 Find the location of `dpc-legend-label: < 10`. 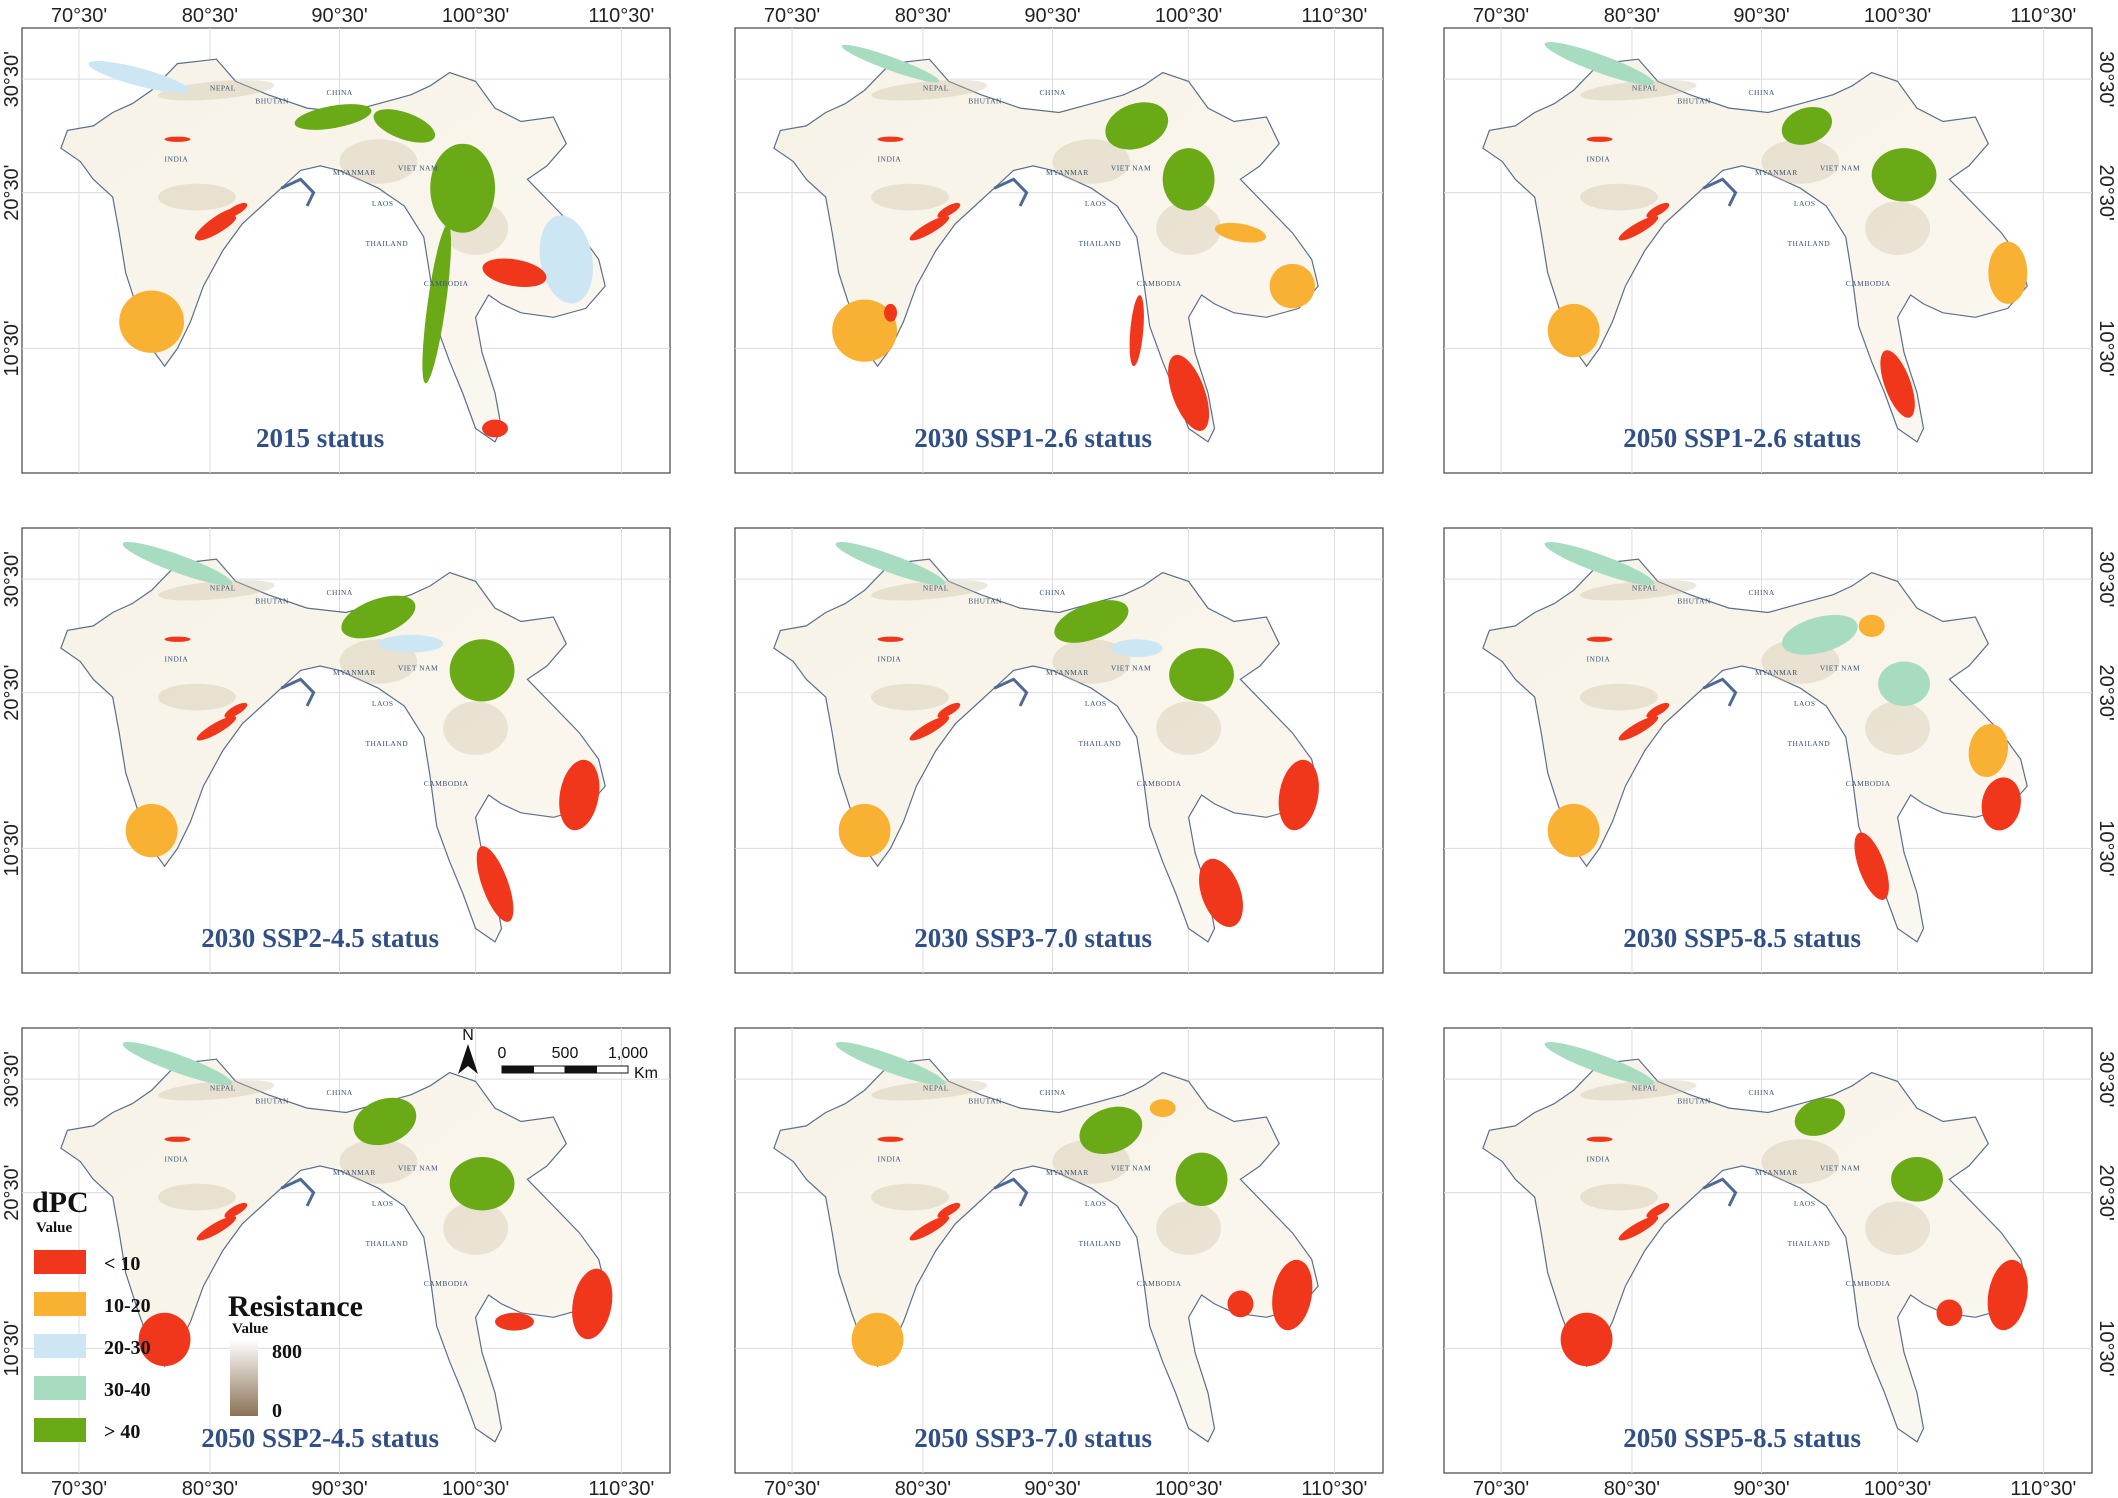

dpc-legend-label: < 10 is located at coordinates (122, 1264).